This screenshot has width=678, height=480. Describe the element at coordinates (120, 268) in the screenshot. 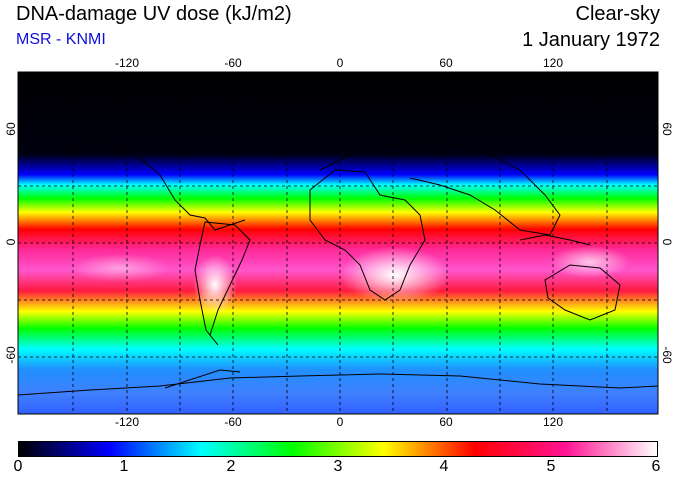

I see `high-dose-pacific` at that location.